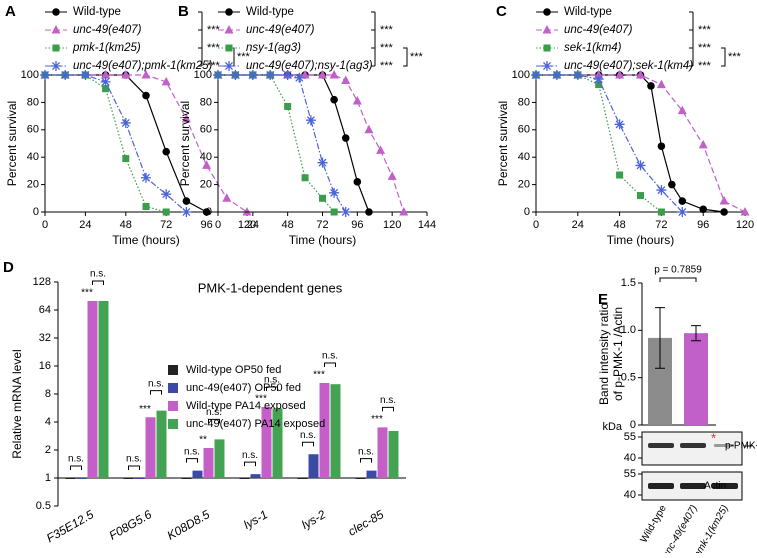 Image resolution: width=757 pixels, height=558 pixels. I want to click on x-tick-label: 96, so click(357, 225).